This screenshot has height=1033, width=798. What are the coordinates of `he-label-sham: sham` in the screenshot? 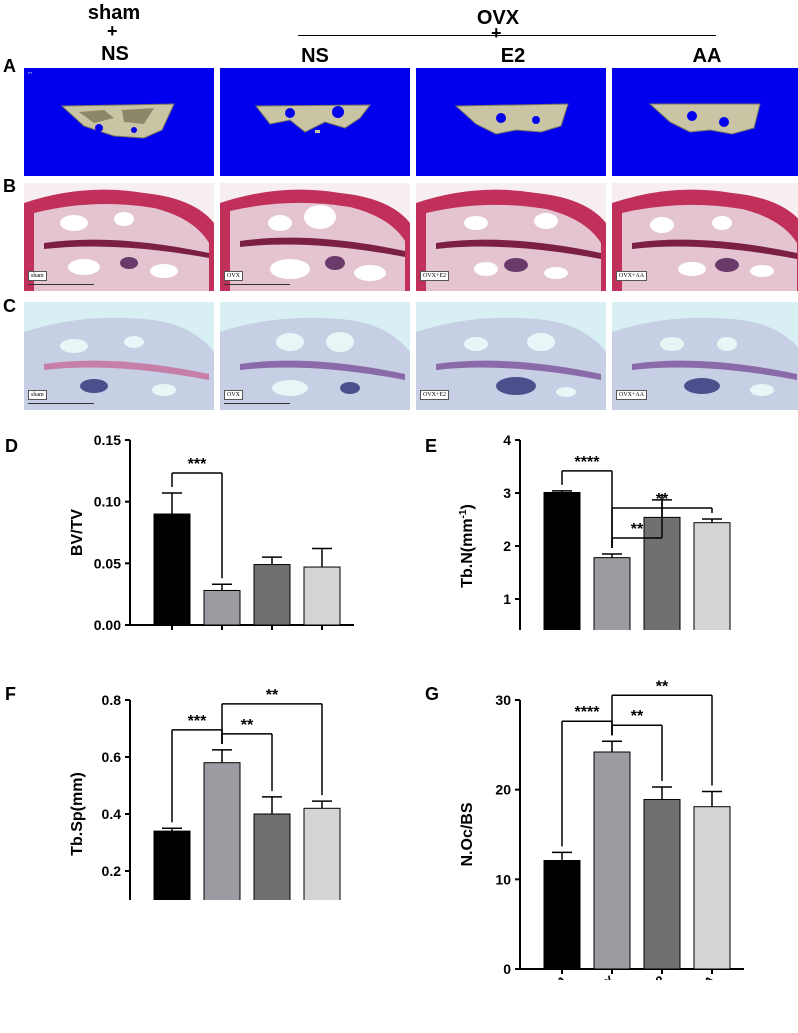 It's located at (37, 276).